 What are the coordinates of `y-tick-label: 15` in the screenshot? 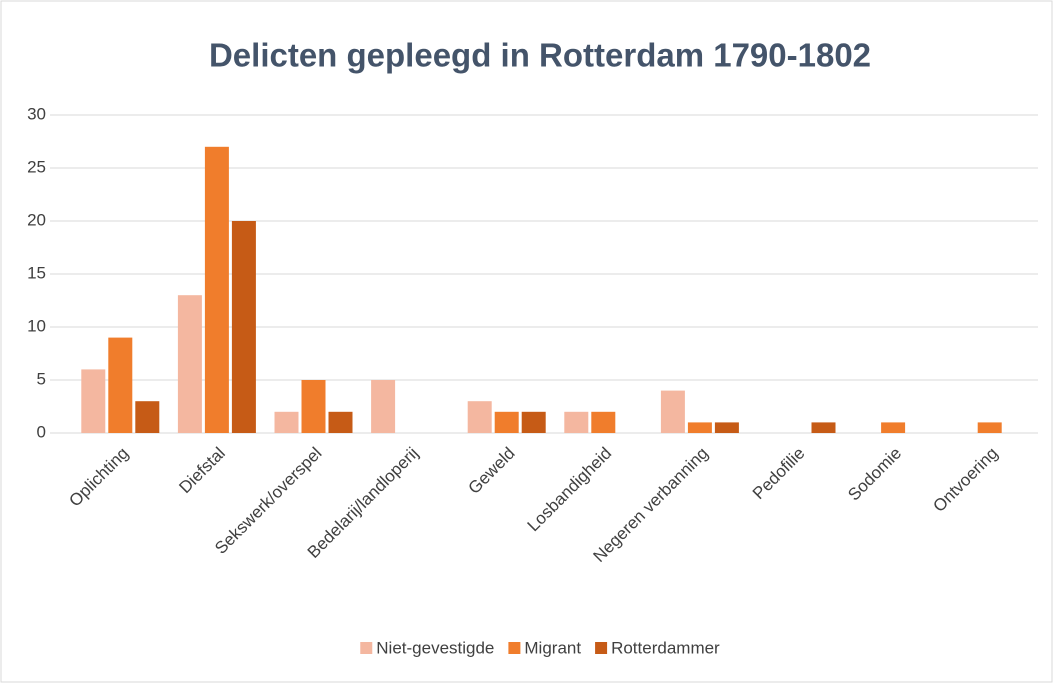 It's located at (36, 272).